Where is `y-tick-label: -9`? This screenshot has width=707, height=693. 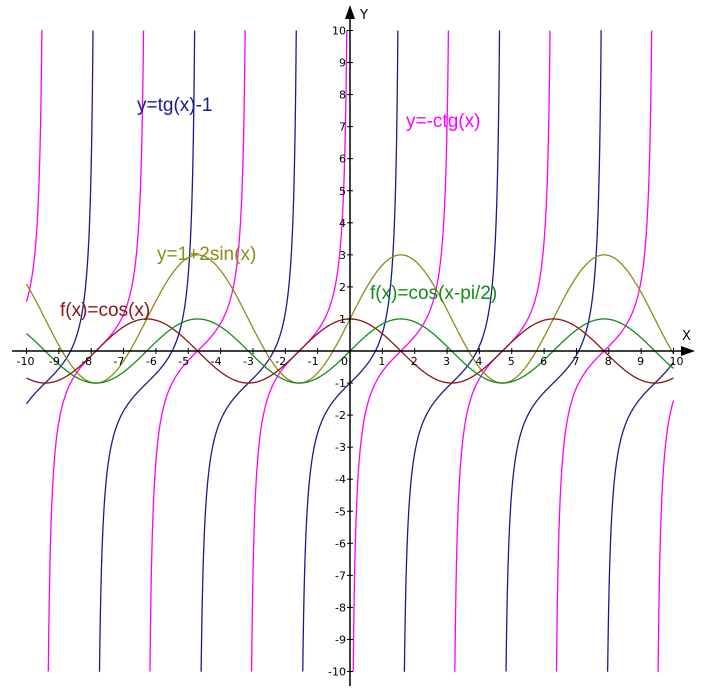
y-tick-label: -9 is located at coordinates (340, 639).